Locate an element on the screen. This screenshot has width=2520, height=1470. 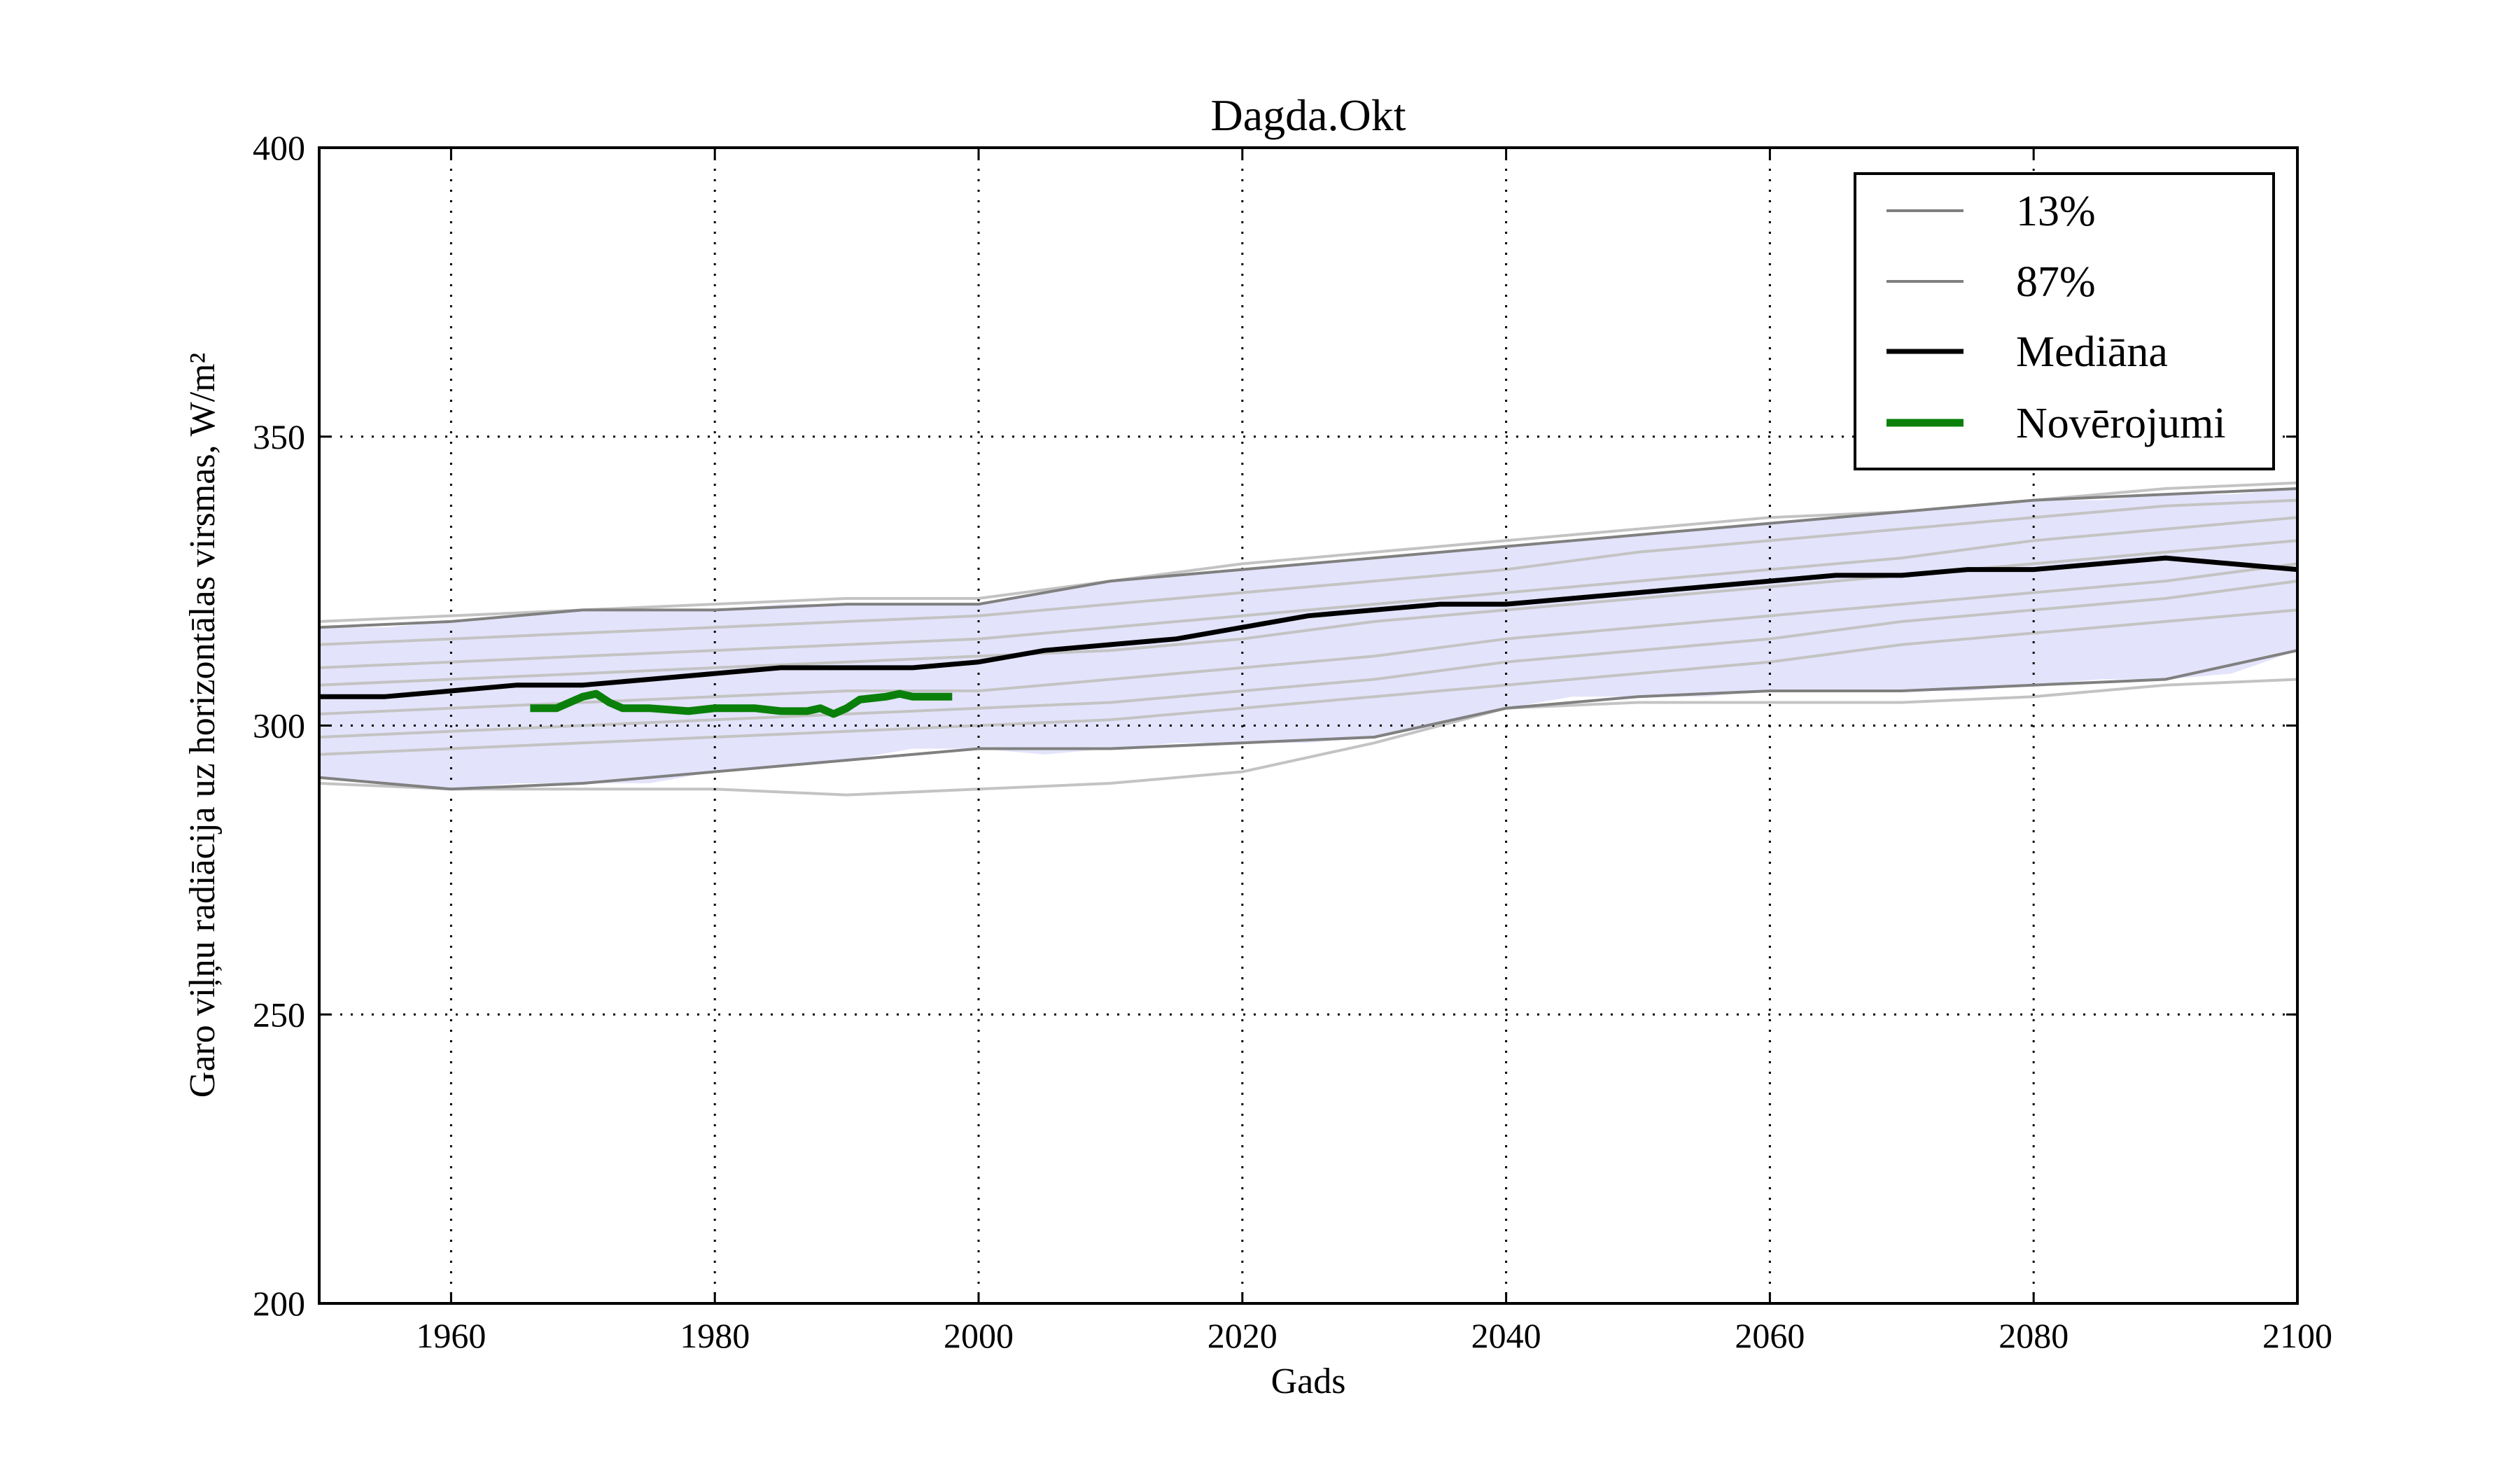
percentile-13-line is located at coordinates (1308, 720).